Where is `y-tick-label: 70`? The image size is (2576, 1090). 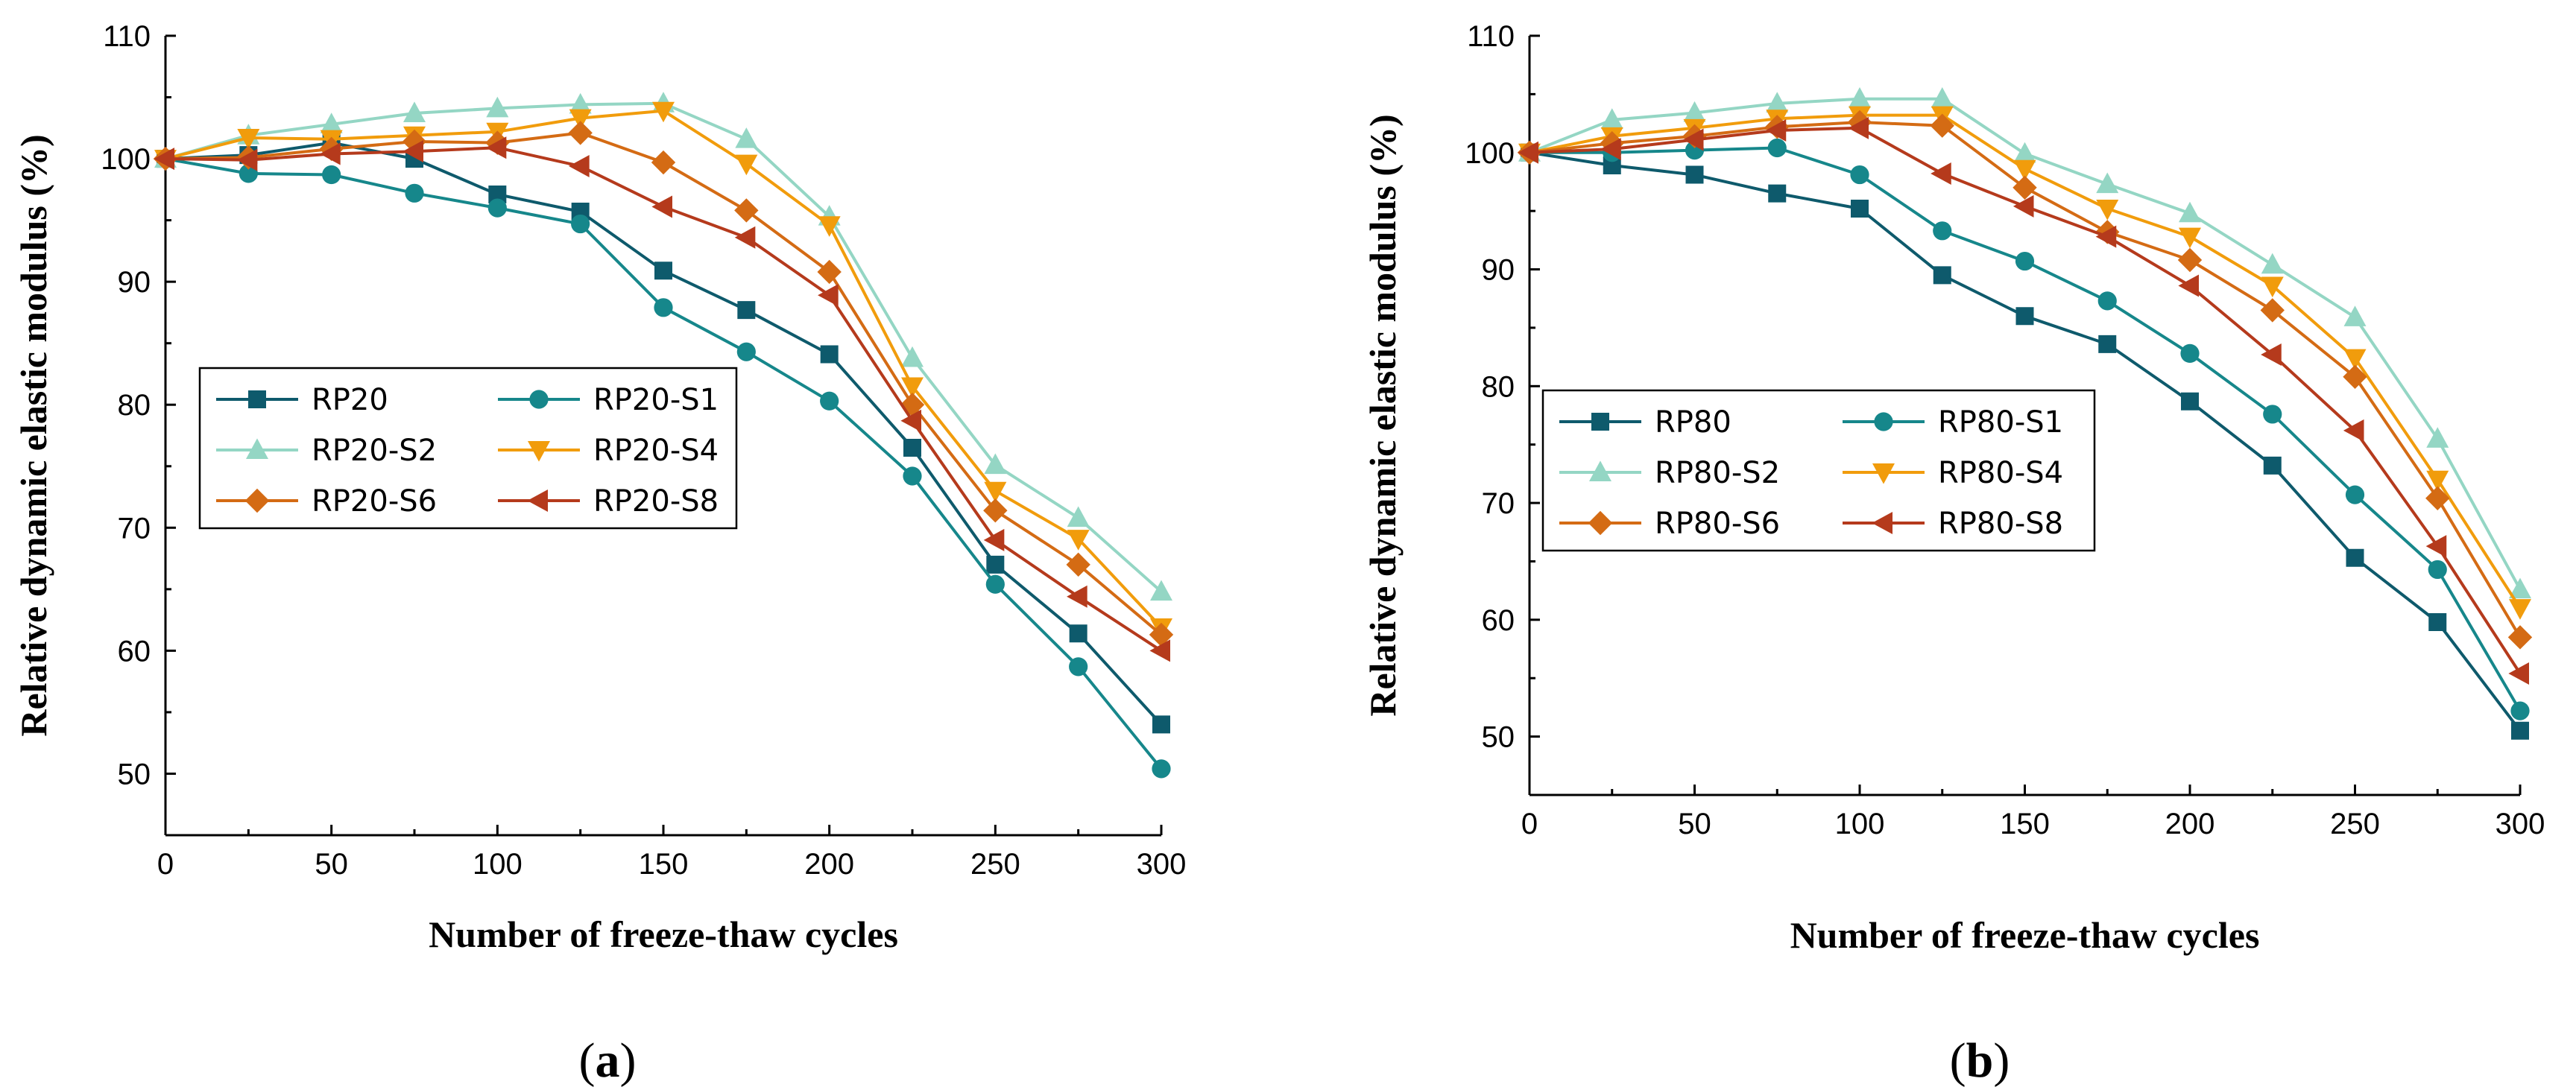
y-tick-label: 70 is located at coordinates (134, 529).